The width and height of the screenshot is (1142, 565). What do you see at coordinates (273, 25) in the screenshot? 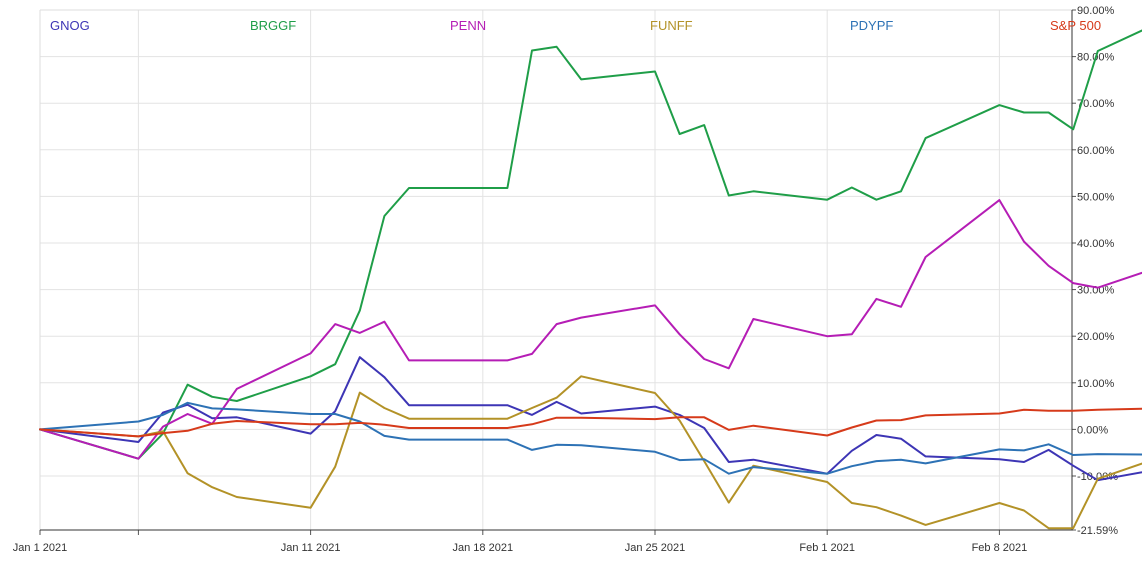
I see `legend-item-brggf: BRGGF` at bounding box center [273, 25].